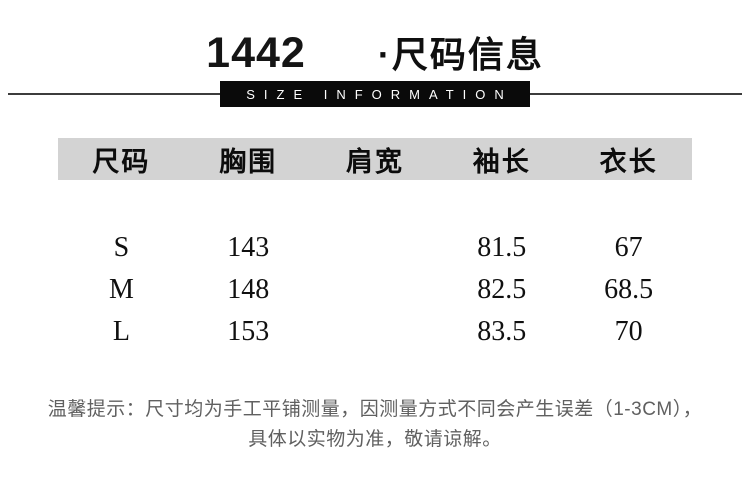 This screenshot has width=750, height=491. I want to click on banner-section: SIZE INFORMATION, so click(375, 94).